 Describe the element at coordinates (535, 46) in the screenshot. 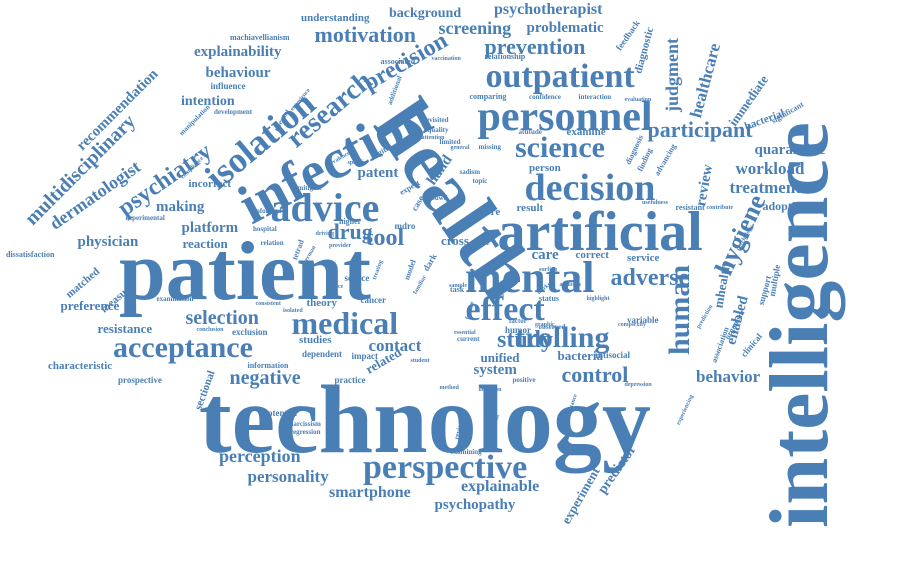

I see `word-prevention: prevention` at that location.